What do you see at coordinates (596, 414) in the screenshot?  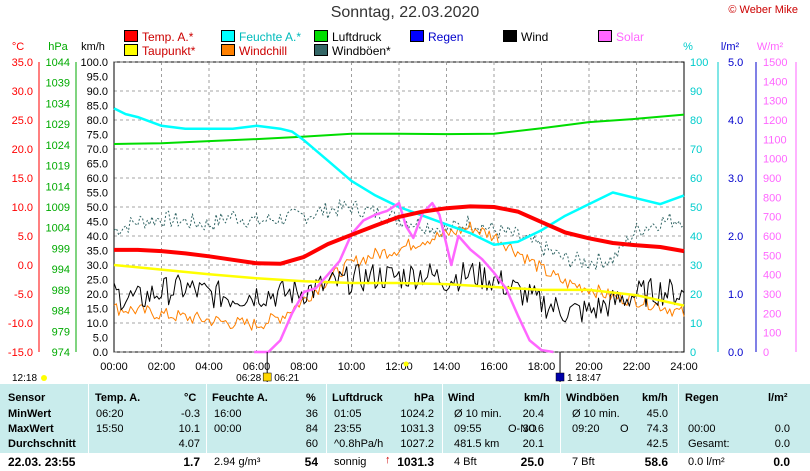 I see `table-cell: Ø 10 min.` at bounding box center [596, 414].